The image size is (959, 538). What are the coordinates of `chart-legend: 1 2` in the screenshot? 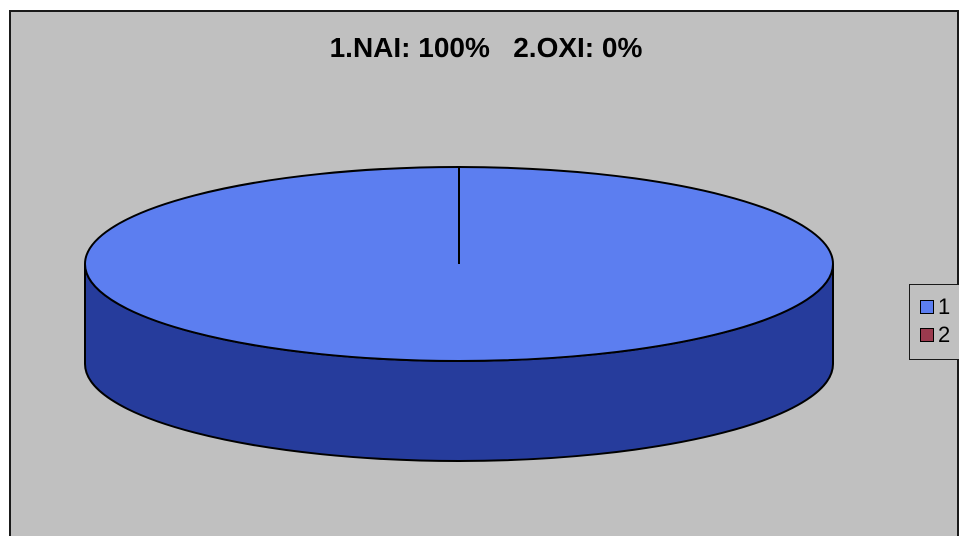 It's located at (934, 322).